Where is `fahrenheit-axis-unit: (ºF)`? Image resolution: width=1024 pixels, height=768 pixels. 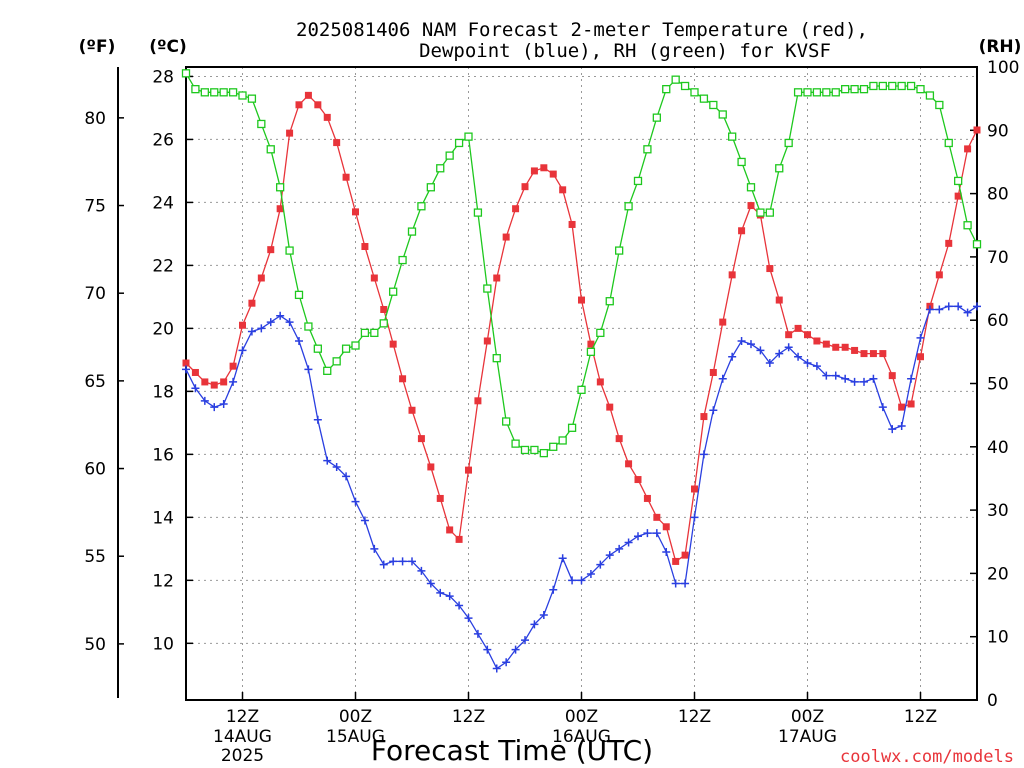
fahrenheit-axis-unit: (ºF) is located at coordinates (97, 47).